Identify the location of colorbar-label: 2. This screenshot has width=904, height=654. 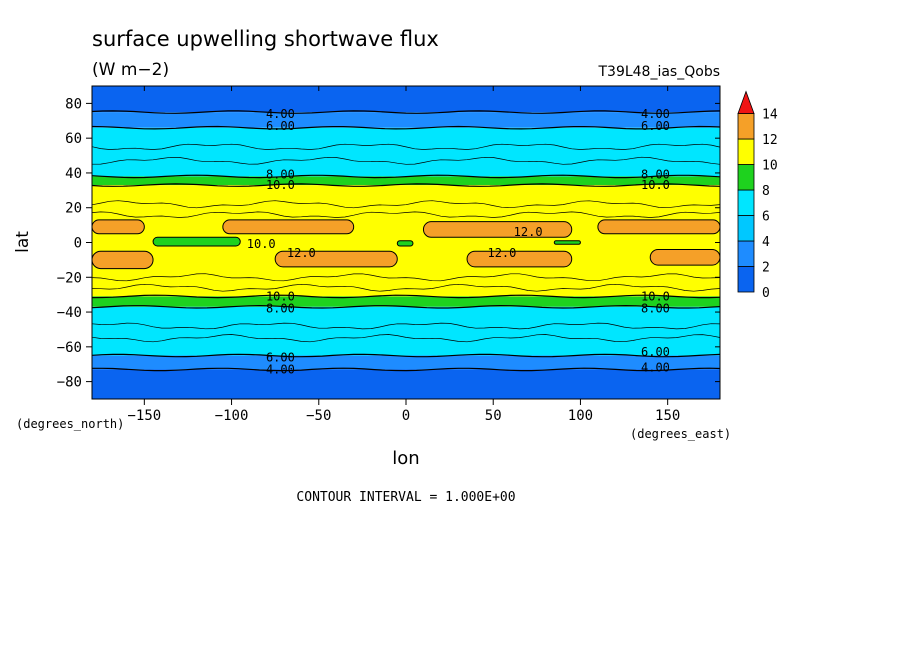
(766, 268).